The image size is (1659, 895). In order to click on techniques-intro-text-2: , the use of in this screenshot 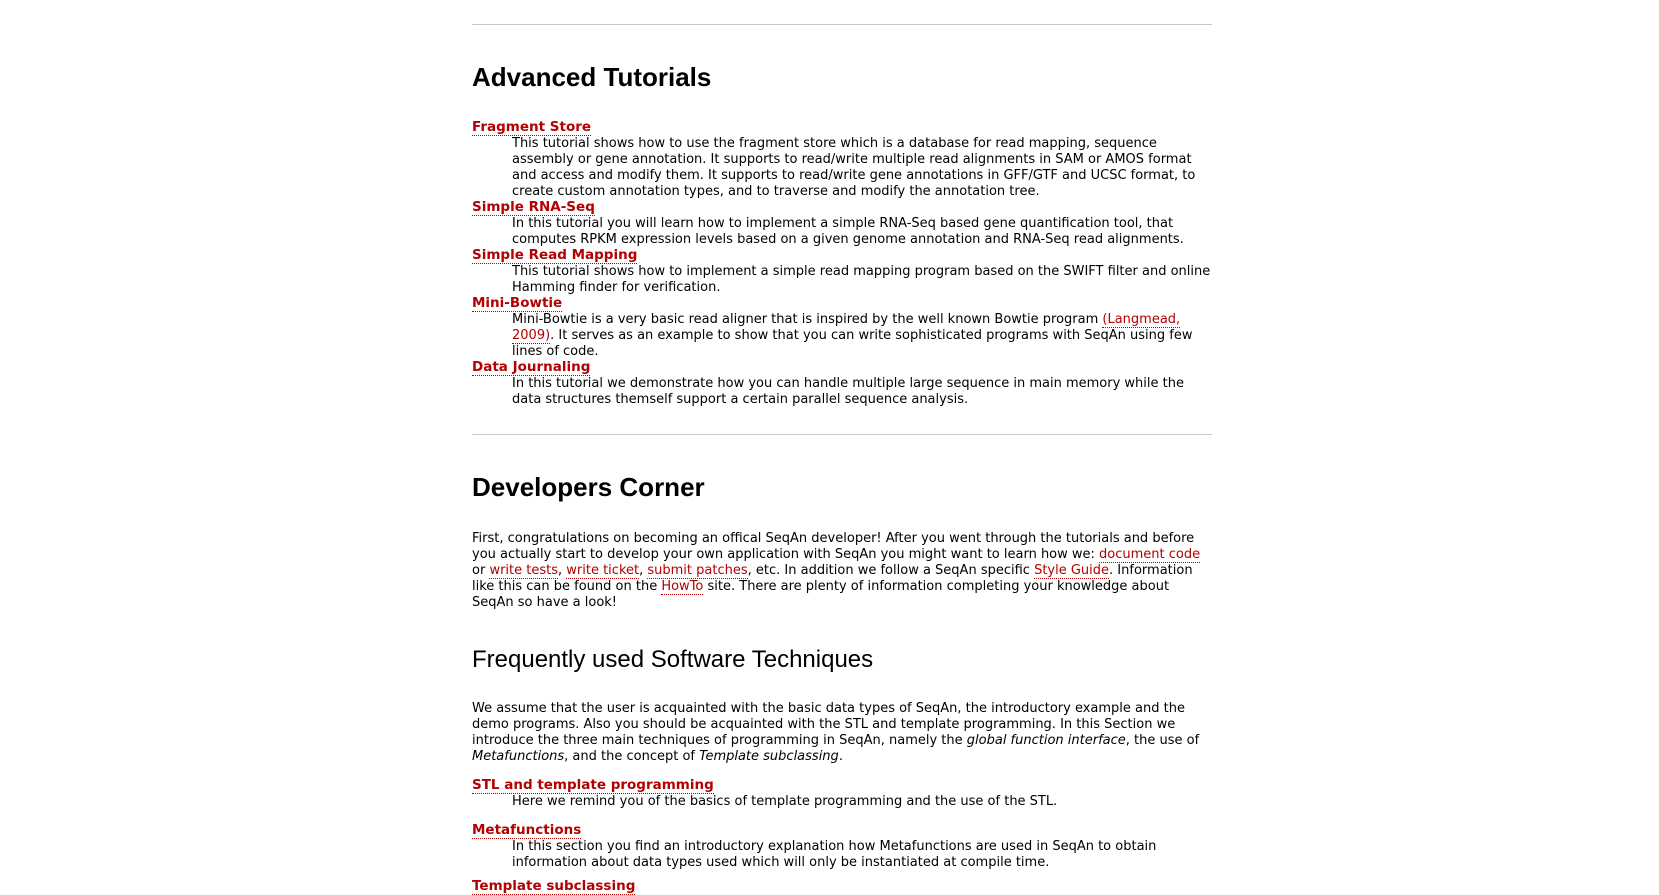, I will do `click(1162, 740)`.